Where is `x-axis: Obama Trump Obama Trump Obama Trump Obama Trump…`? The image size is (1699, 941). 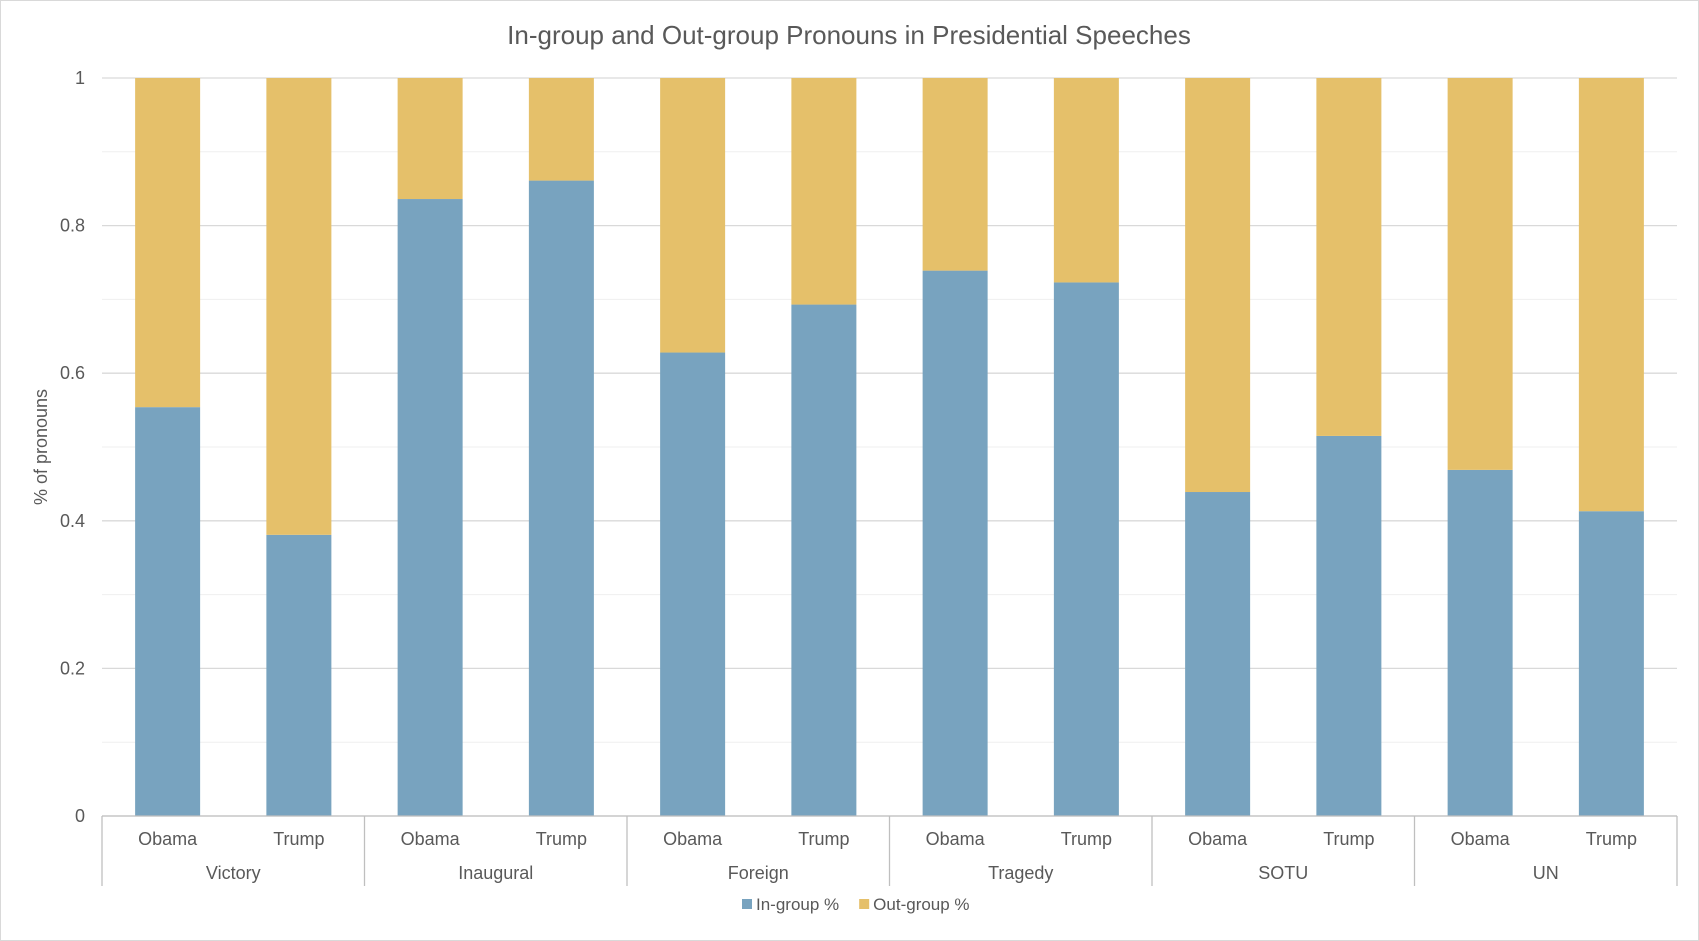 x-axis: Obama Trump Obama Trump Obama Trump Obama Trump… is located at coordinates (889, 850).